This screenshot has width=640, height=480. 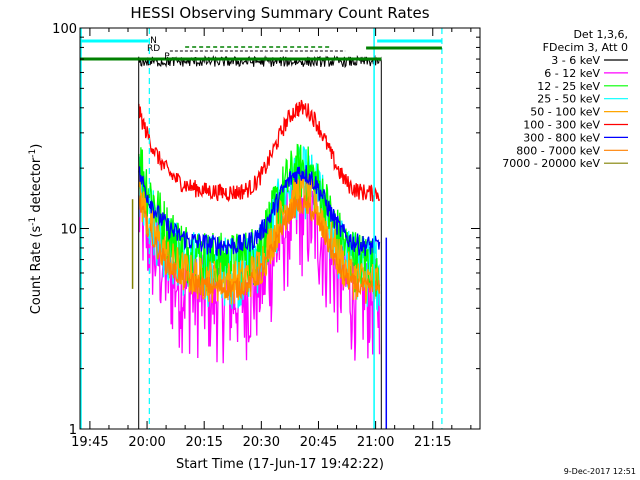 I want to click on legend-label: 300 - 800 keV, so click(x=561, y=137).